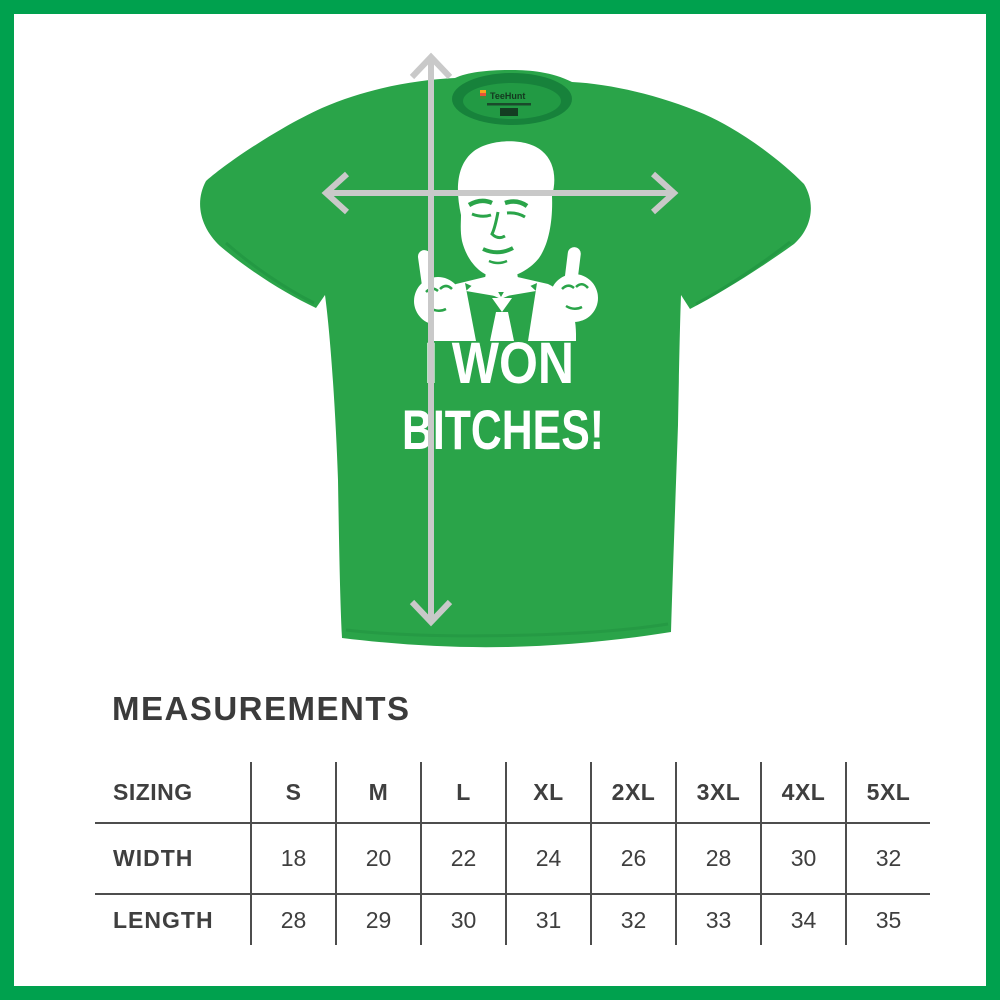 This screenshot has height=1000, width=1000. What do you see at coordinates (887, 919) in the screenshot?
I see `length-value-5xl: 35` at bounding box center [887, 919].